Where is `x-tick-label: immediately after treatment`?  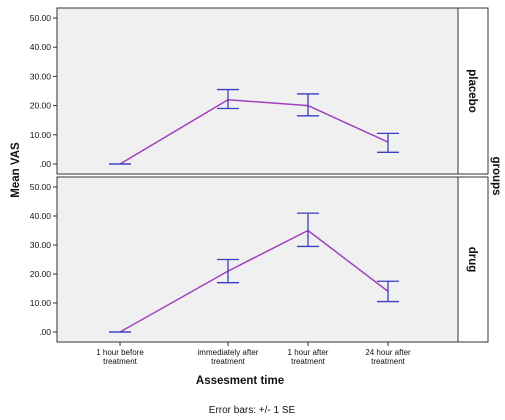 x-tick-label: immediately after treatment is located at coordinates (228, 357).